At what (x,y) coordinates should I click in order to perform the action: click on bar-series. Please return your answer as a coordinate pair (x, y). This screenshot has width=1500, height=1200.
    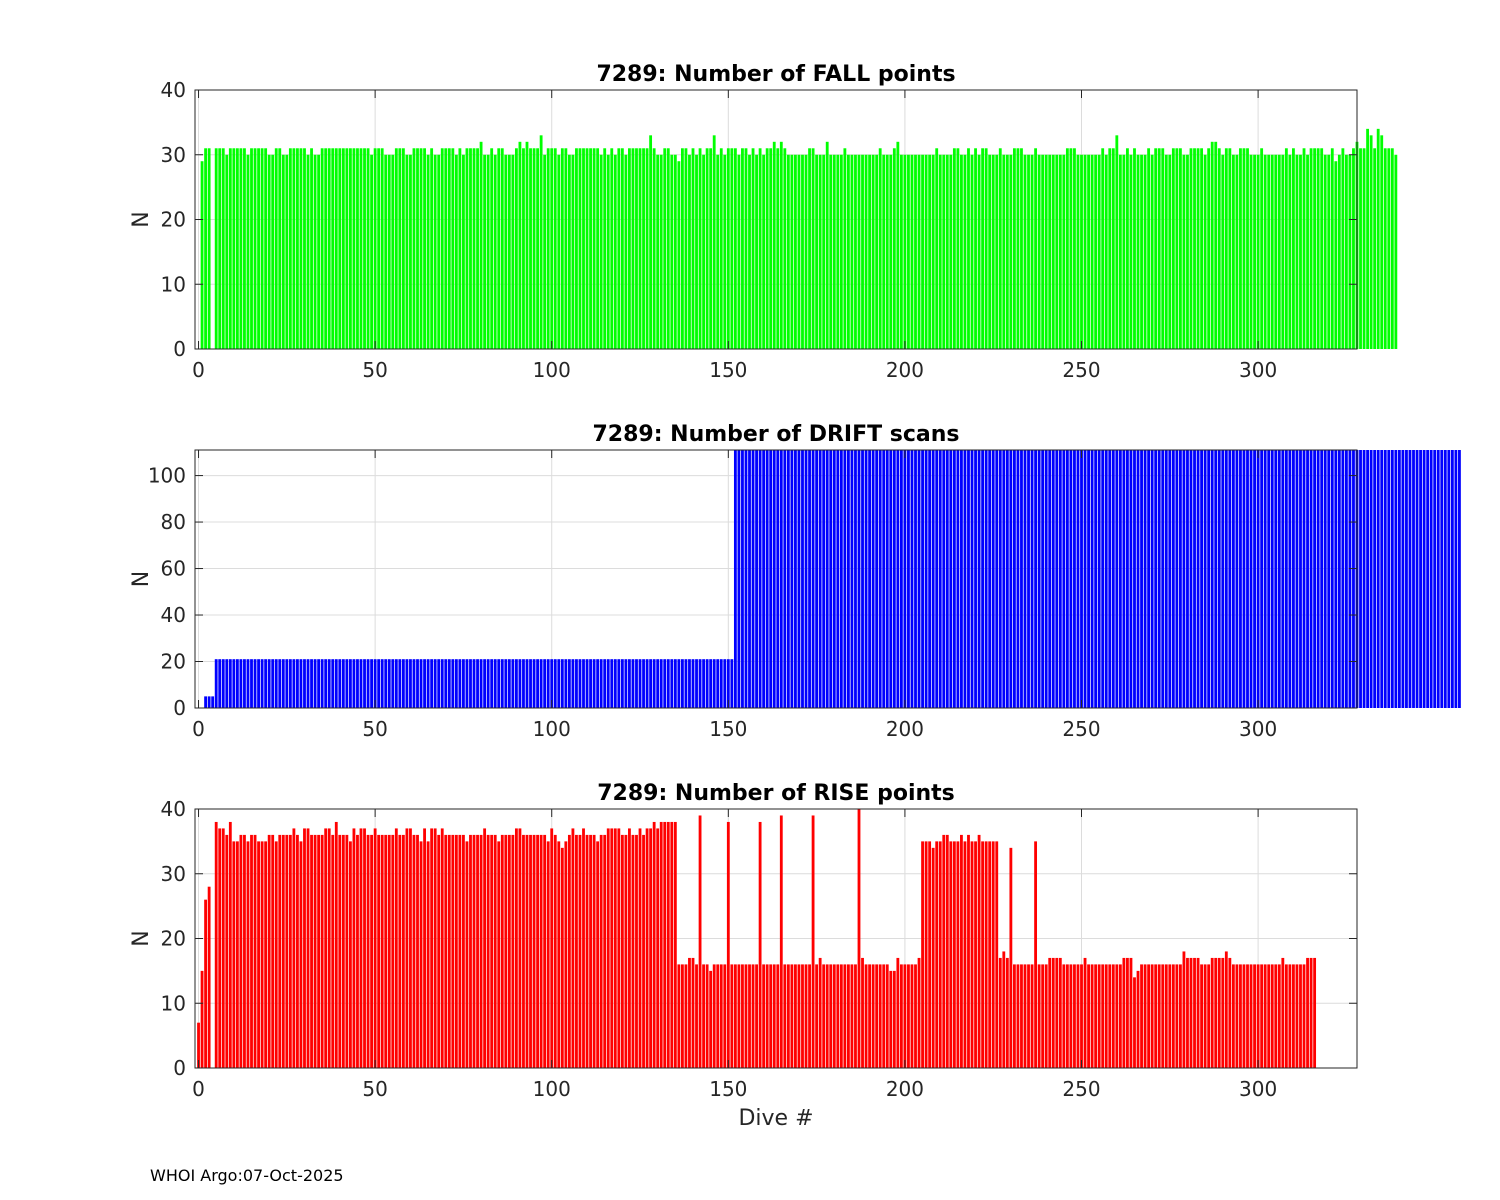
    Looking at the image, I should click on (799, 238).